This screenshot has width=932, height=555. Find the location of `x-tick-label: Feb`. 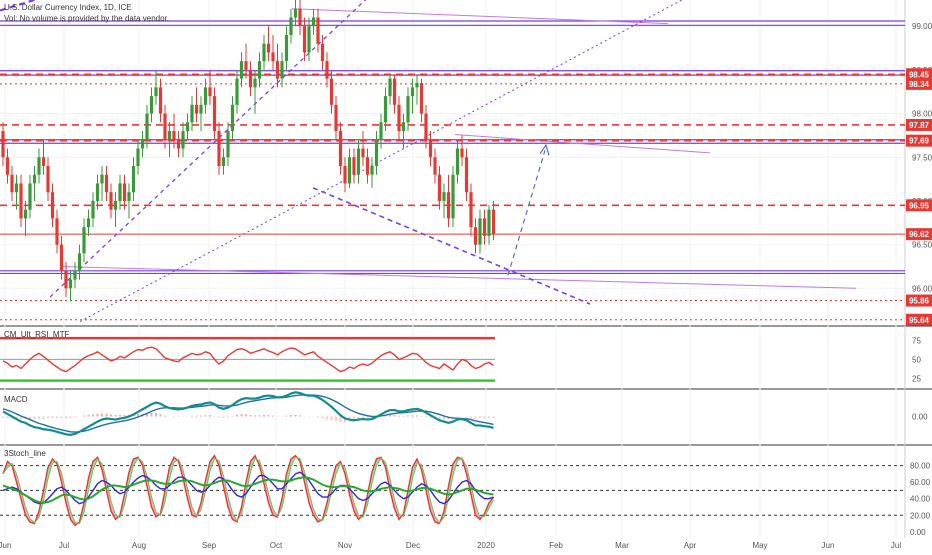

x-tick-label: Feb is located at coordinates (556, 545).